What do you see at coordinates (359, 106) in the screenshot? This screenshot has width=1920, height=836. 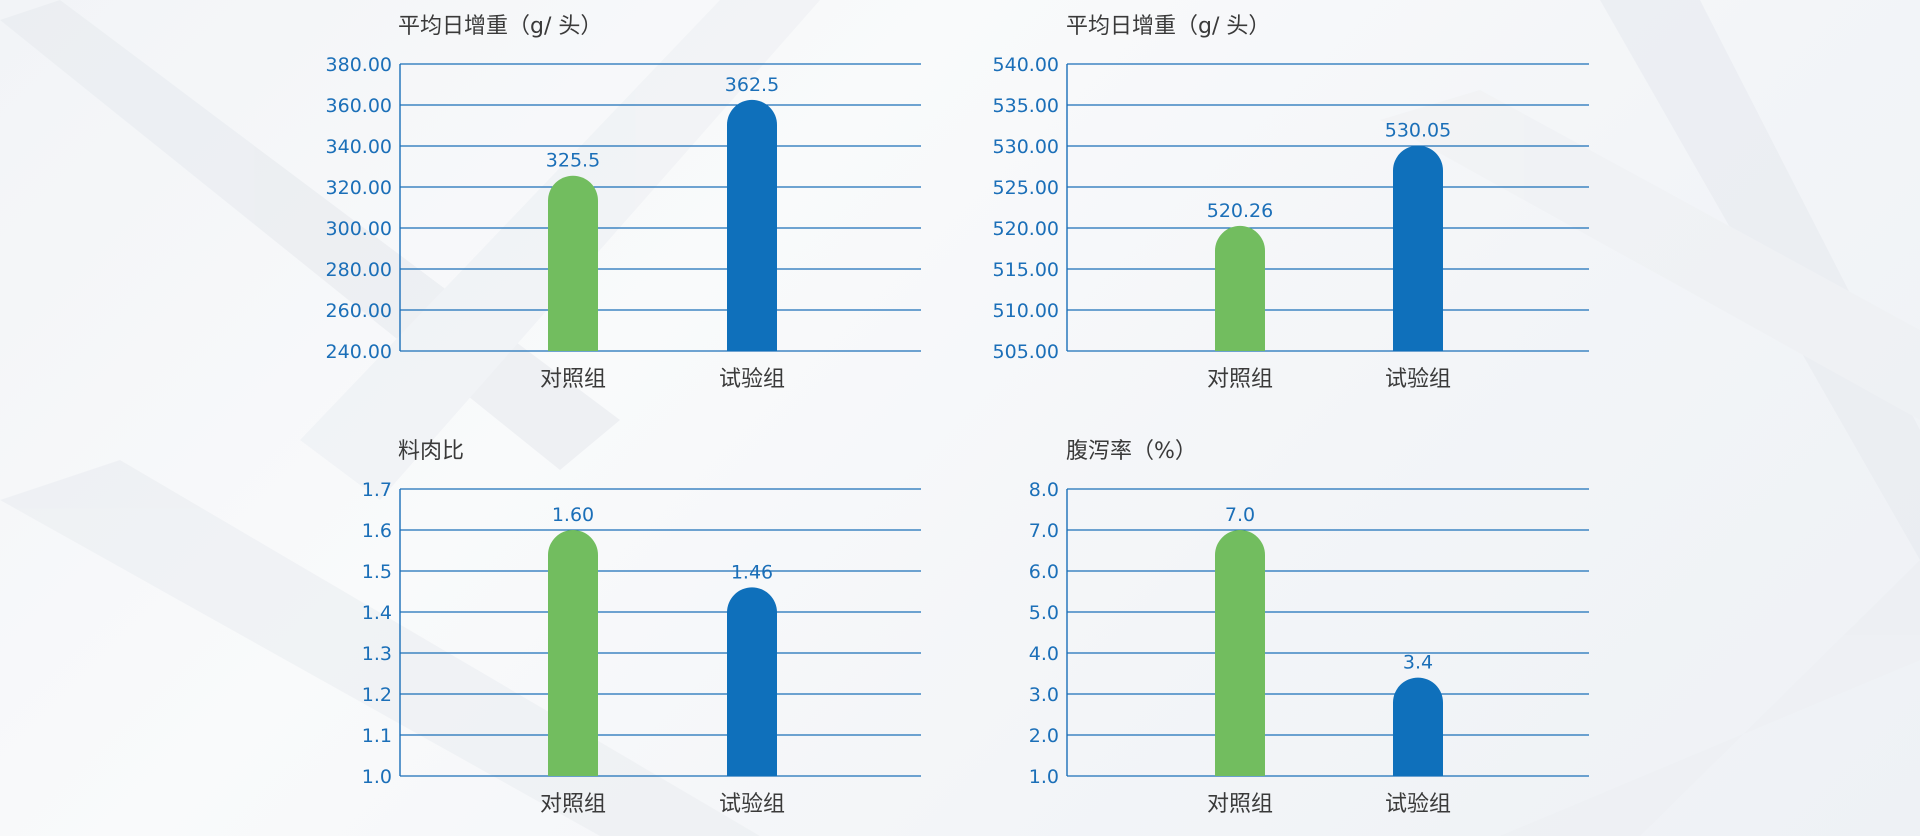 I see `y-tick-label: 360.00` at bounding box center [359, 106].